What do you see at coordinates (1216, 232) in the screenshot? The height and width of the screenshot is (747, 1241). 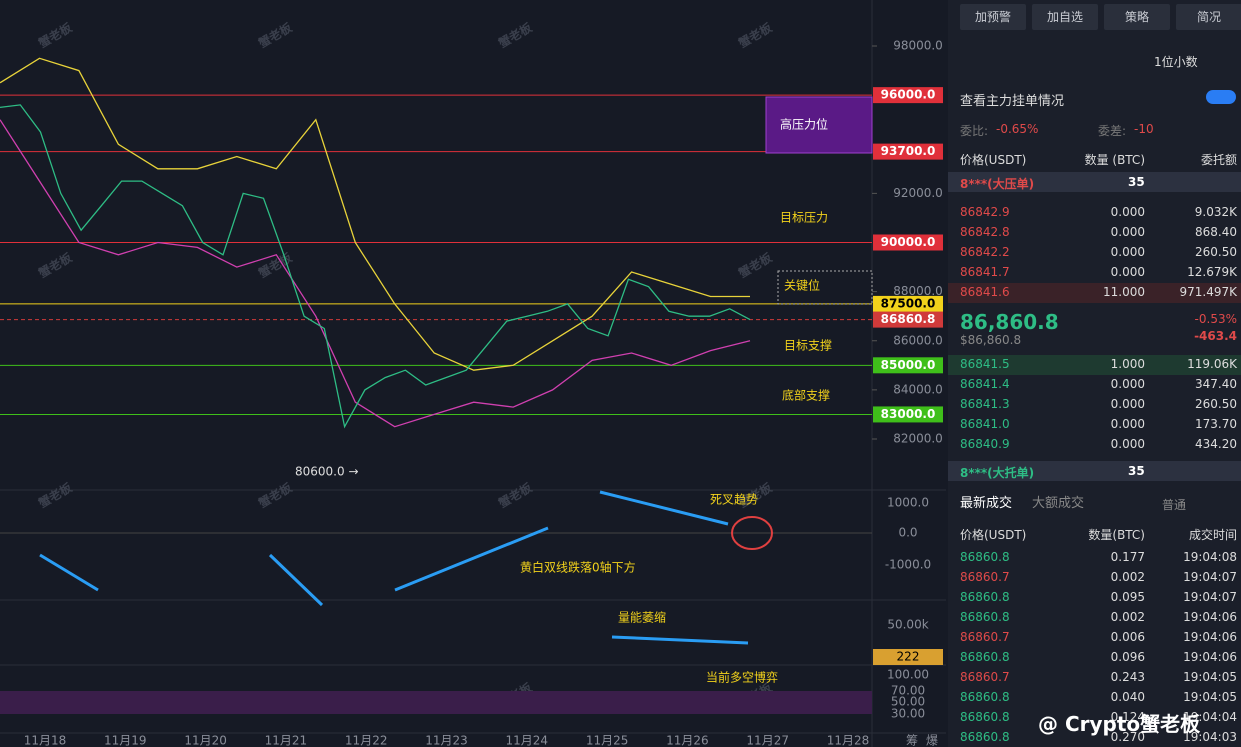 I see `cell: 868.40` at bounding box center [1216, 232].